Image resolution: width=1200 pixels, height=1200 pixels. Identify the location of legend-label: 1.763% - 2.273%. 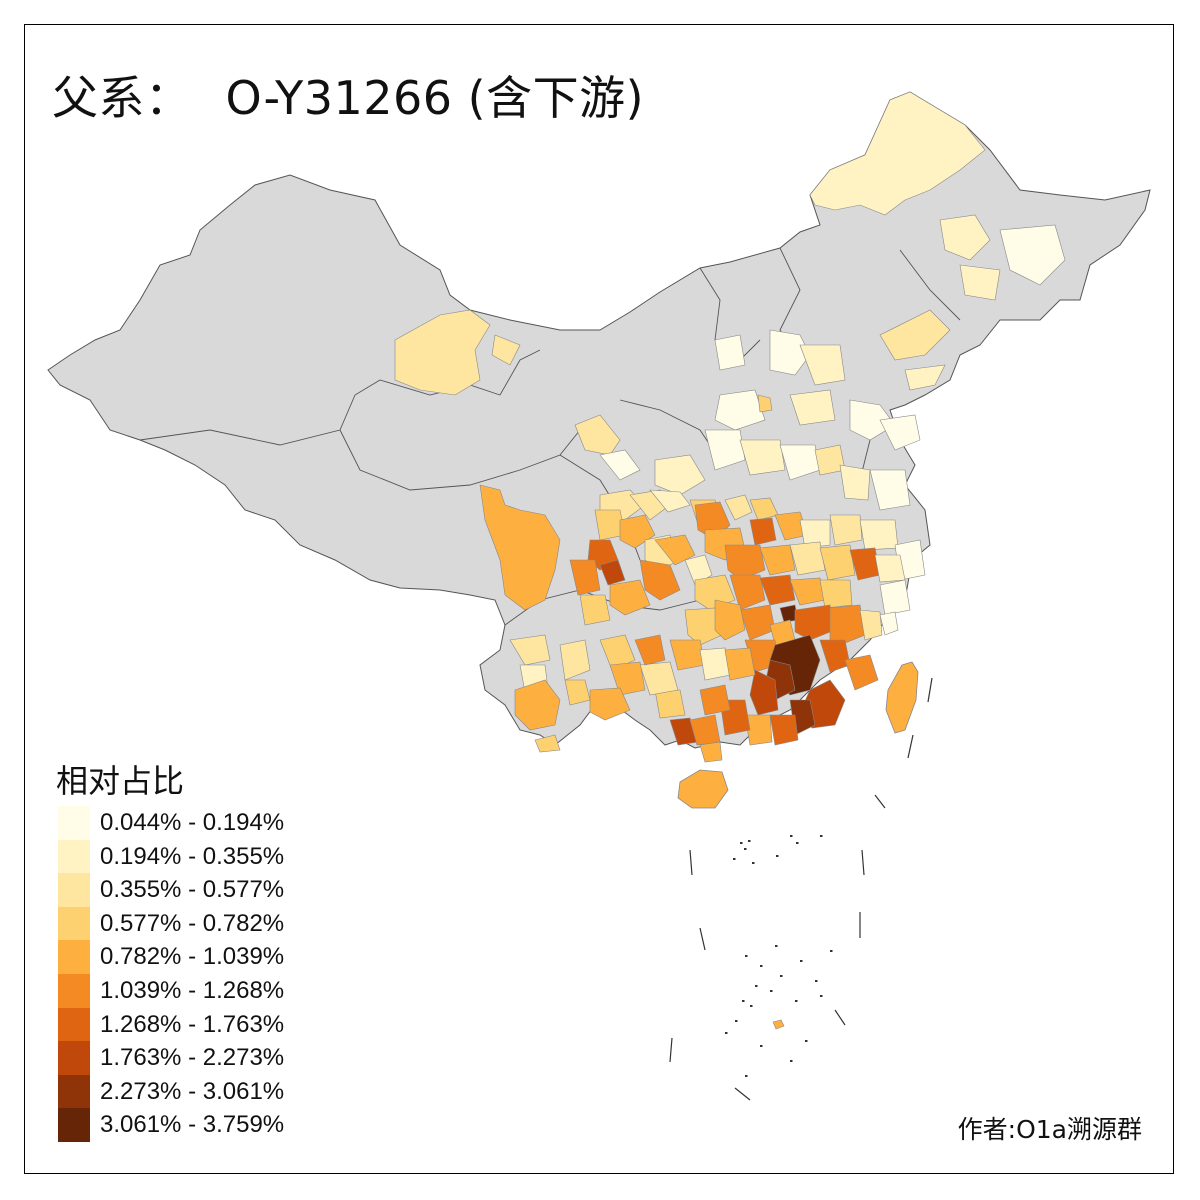
(192, 1058).